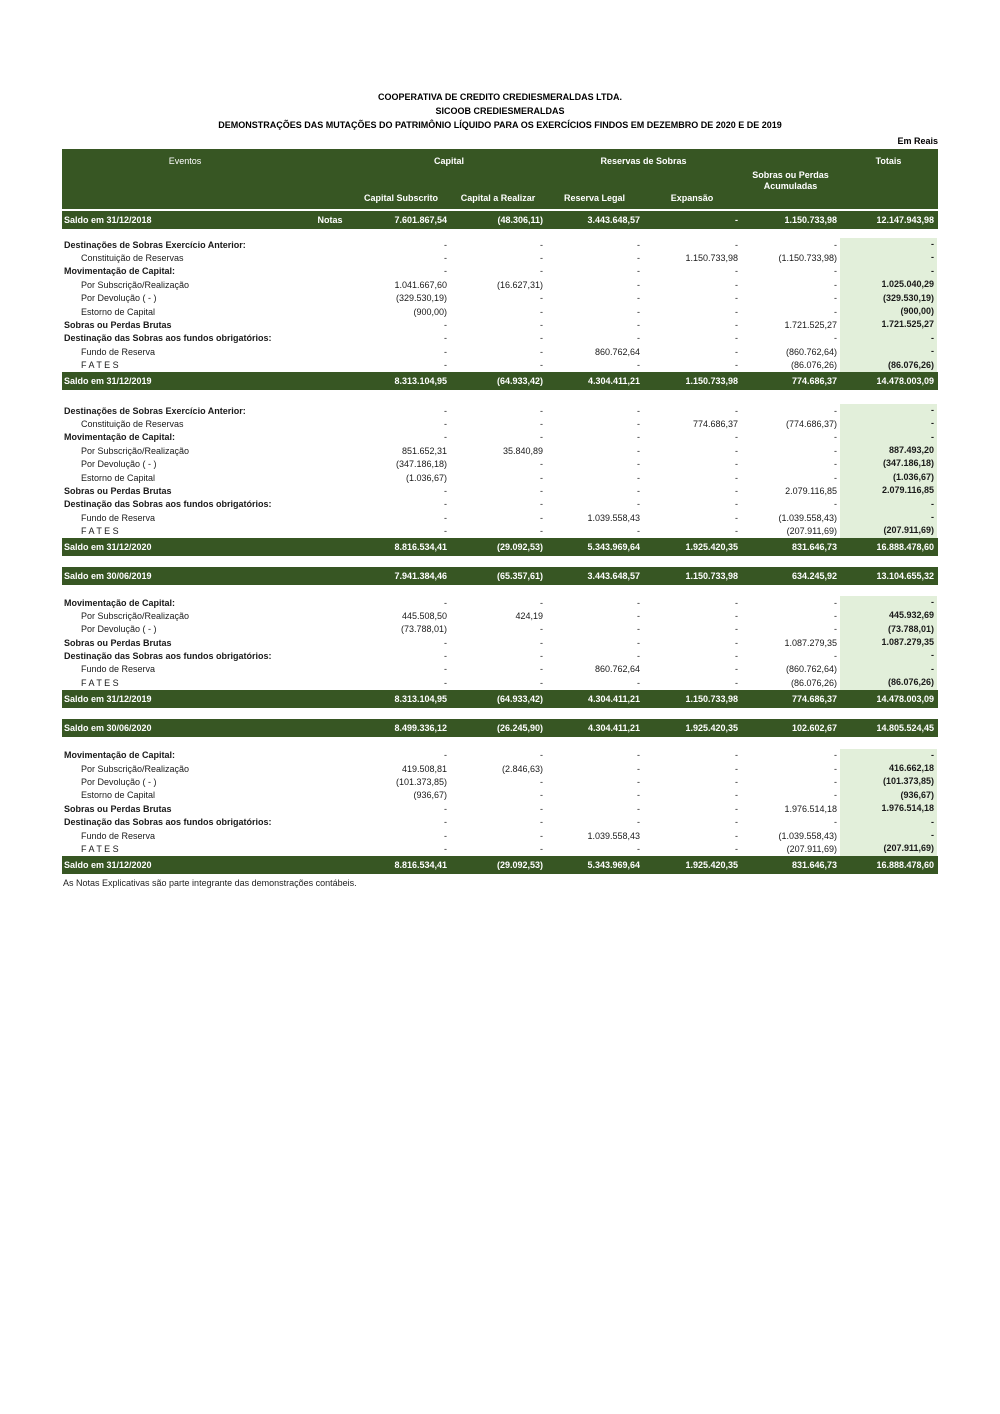 This screenshot has width=1000, height=1414. Describe the element at coordinates (814, 727) in the screenshot. I see `cell-sobras-acumuladas: 102.602,67` at that location.